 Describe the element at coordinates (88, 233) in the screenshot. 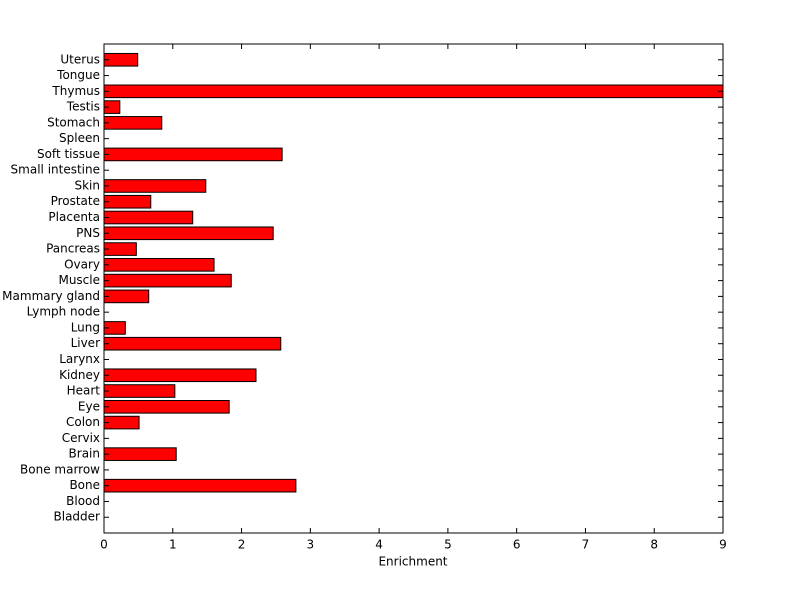

I see `y-tick-label: PNS` at that location.